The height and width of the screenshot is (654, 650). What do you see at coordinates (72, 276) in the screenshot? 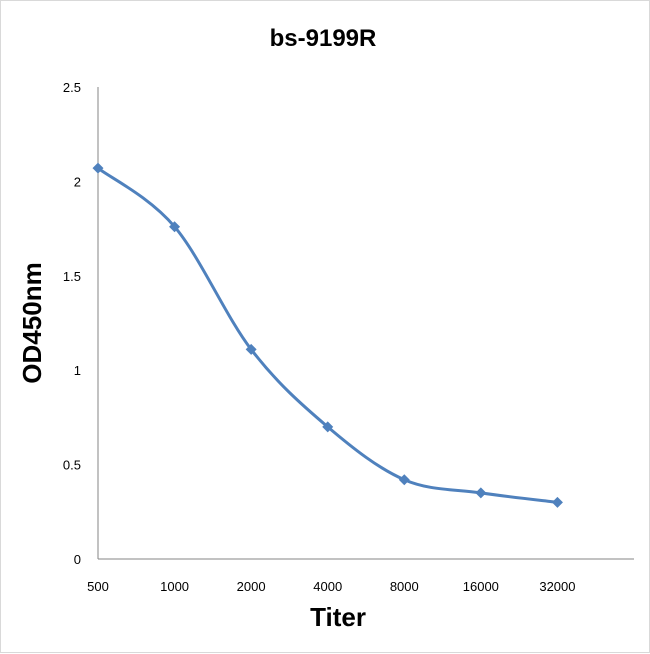
I see `y-tick-label: 1.5` at bounding box center [72, 276].